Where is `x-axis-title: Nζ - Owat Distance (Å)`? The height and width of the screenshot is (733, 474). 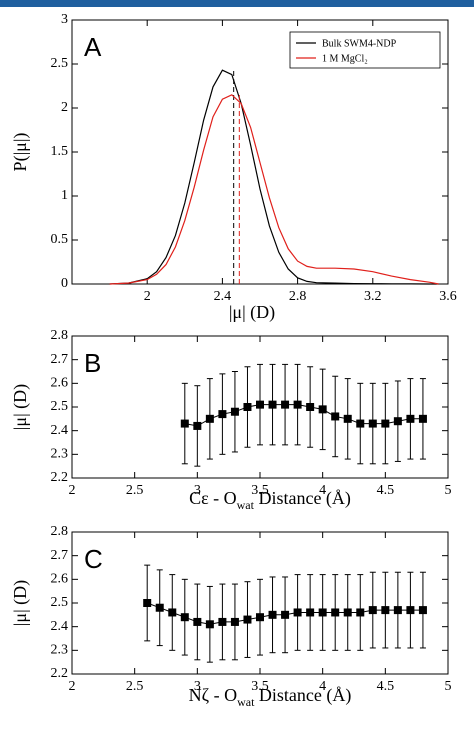
x-axis-title: Nζ - Owat Distance (Å) is located at coordinates (270, 697).